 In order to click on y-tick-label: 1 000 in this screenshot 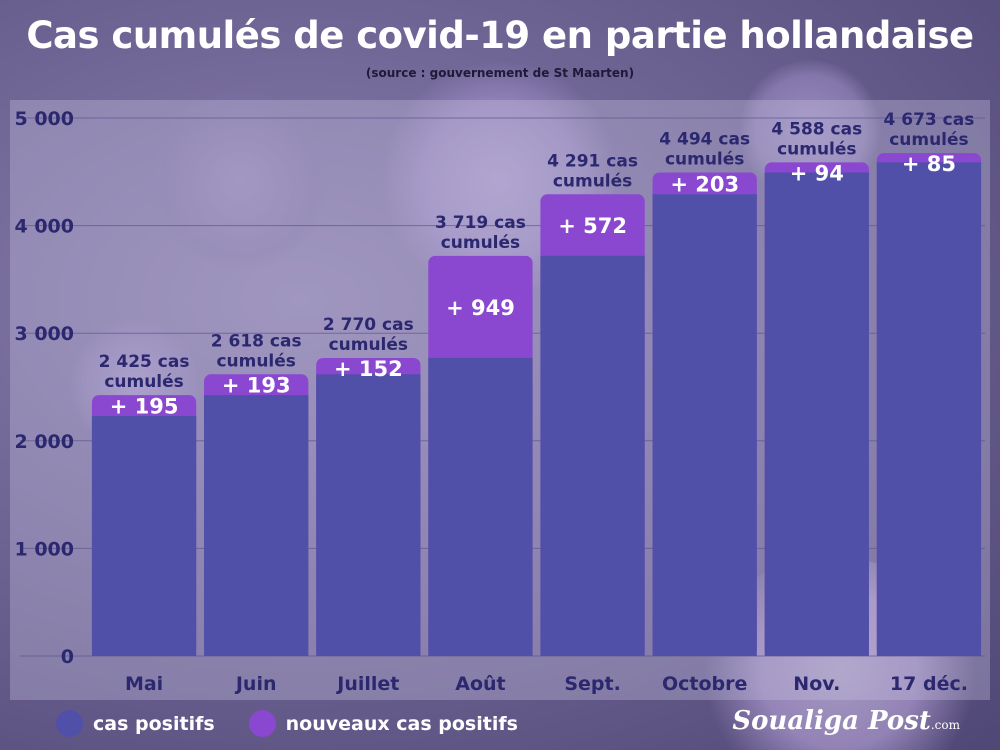, I will do `click(45, 549)`.